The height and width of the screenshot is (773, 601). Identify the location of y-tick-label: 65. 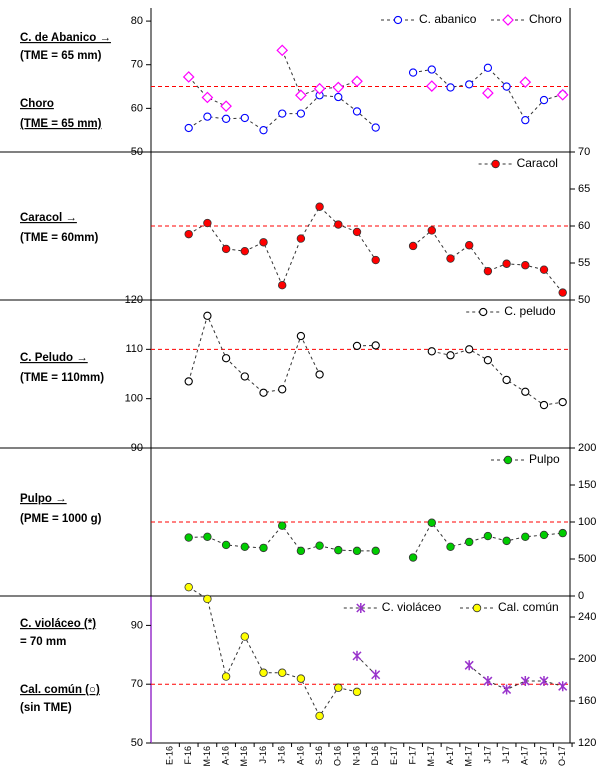
(584, 189).